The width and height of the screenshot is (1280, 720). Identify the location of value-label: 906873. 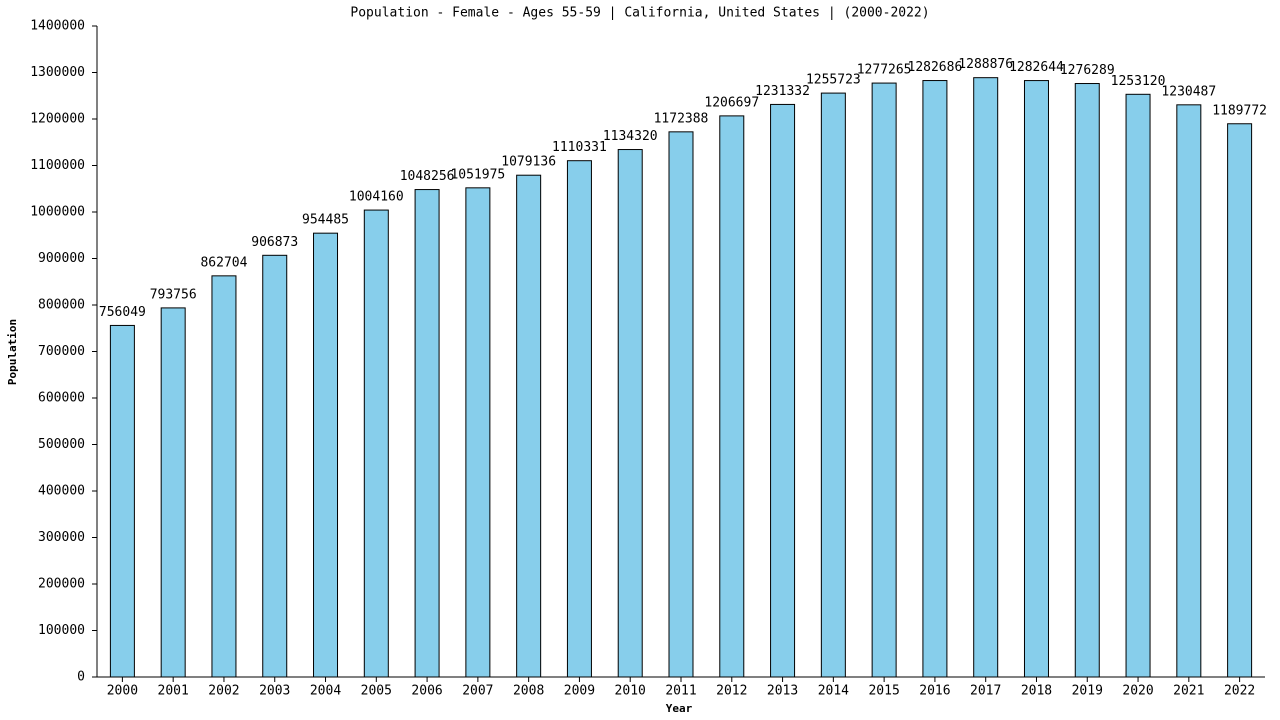
(274, 242).